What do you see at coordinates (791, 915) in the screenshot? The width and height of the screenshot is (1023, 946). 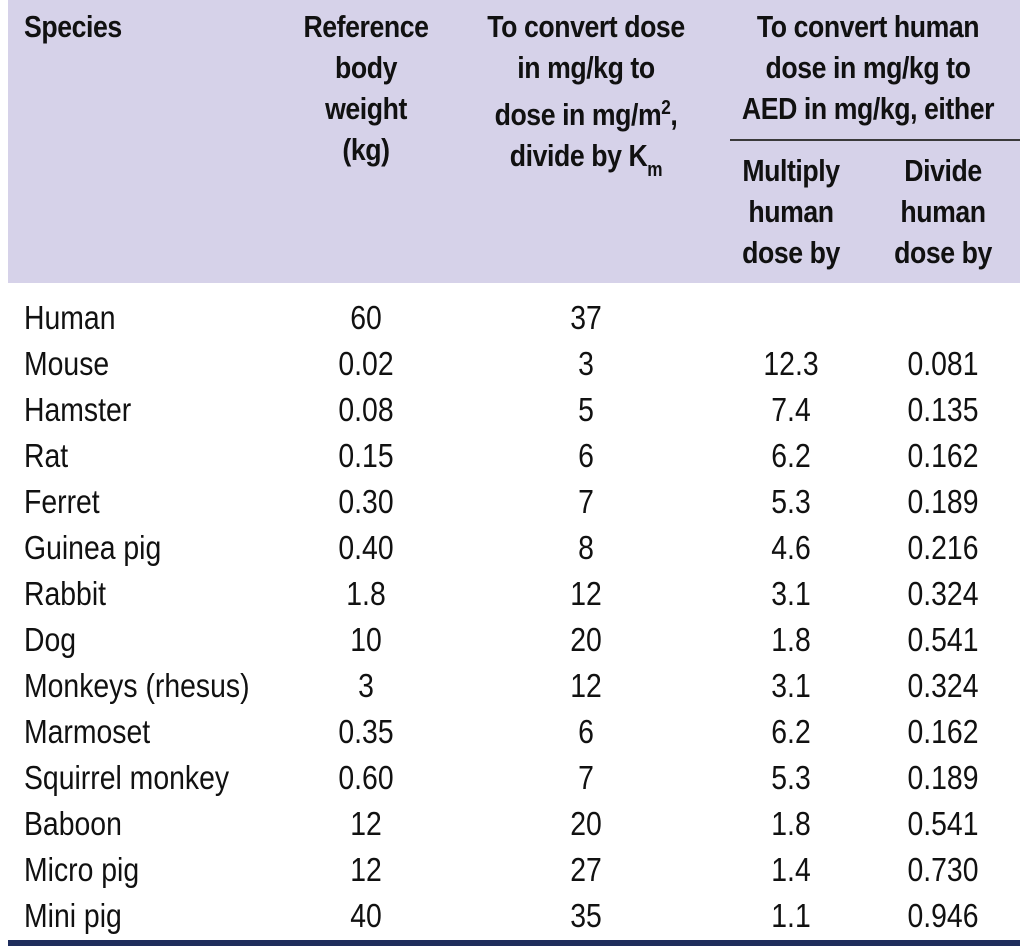 I see `multiply-cell: 1.1` at bounding box center [791, 915].